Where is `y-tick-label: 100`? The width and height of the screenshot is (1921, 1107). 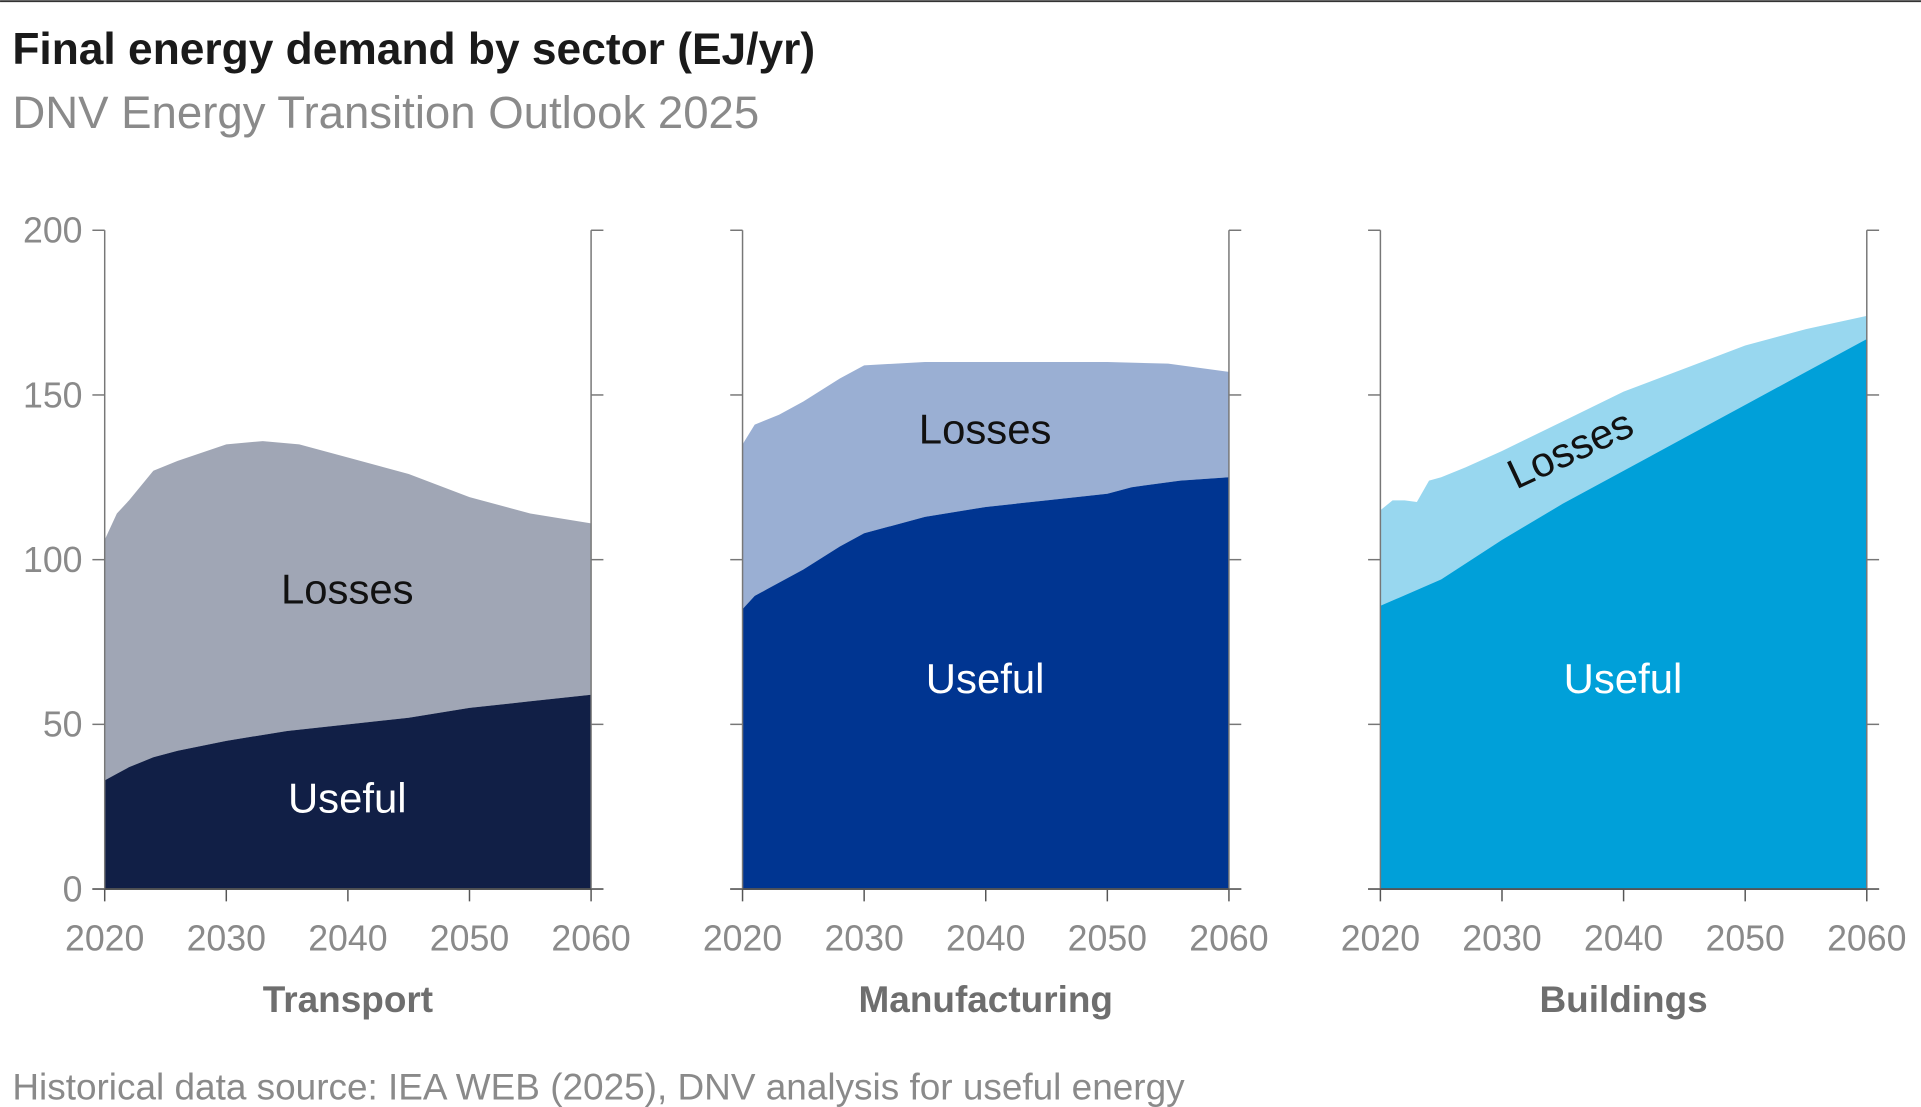
y-tick-label: 100 is located at coordinates (53, 560).